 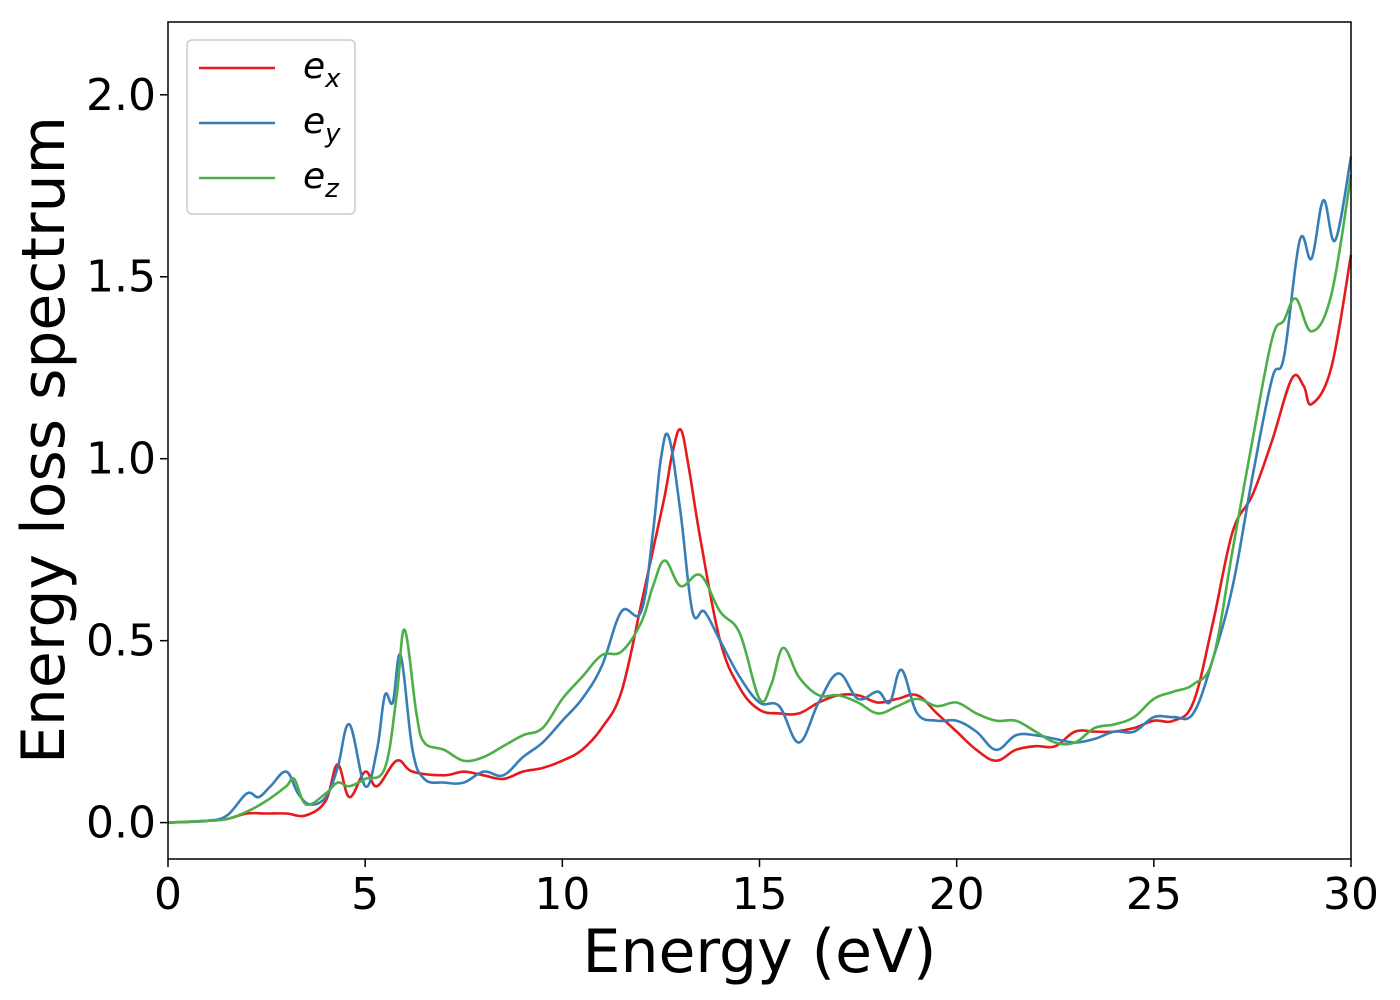 I want to click on legend-label-subscript: z, so click(x=332, y=189).